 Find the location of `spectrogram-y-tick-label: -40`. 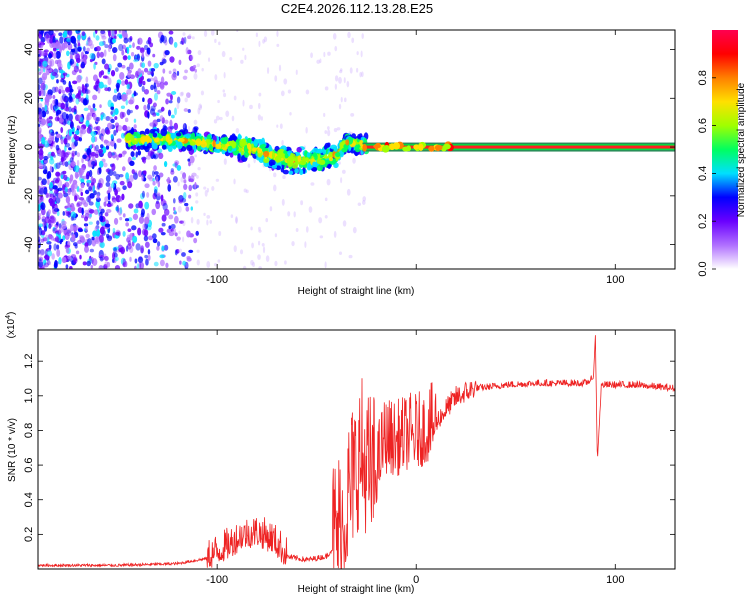

spectrogram-y-tick-label: -40 is located at coordinates (29, 245).